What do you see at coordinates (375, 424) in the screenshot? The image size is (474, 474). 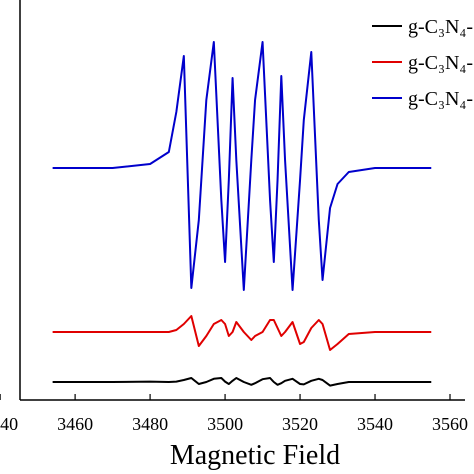 I see `x-tick-label: 3540` at bounding box center [375, 424].